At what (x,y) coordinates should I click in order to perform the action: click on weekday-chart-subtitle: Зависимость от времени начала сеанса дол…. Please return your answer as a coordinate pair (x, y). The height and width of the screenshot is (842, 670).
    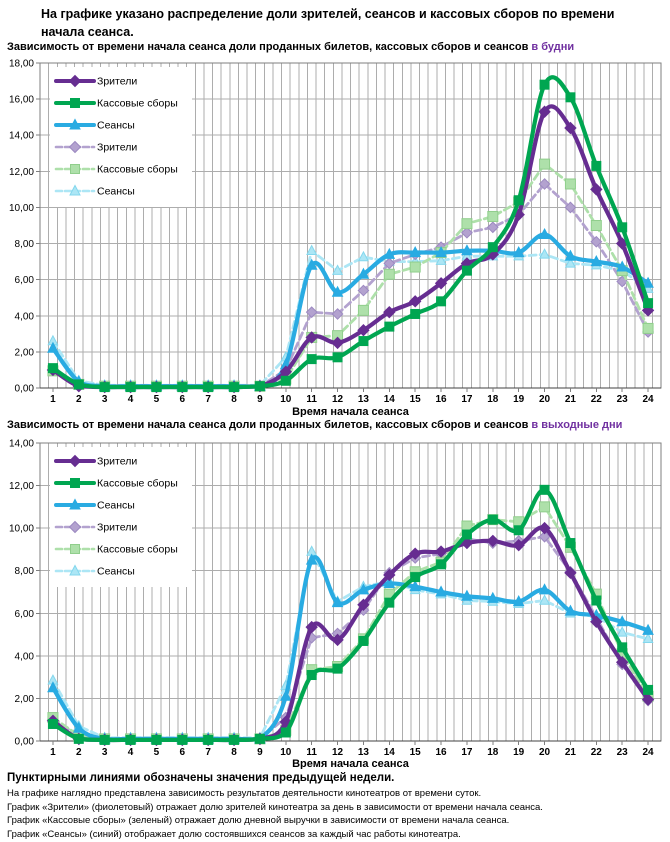
    Looking at the image, I should click on (290, 47).